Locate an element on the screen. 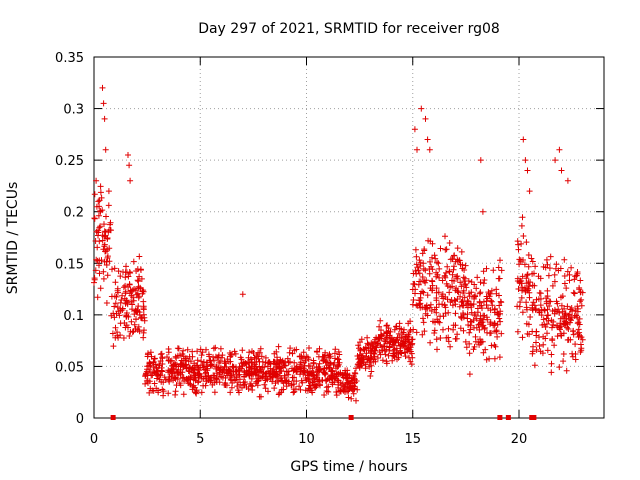  x-tick-label: 5 is located at coordinates (200, 439).